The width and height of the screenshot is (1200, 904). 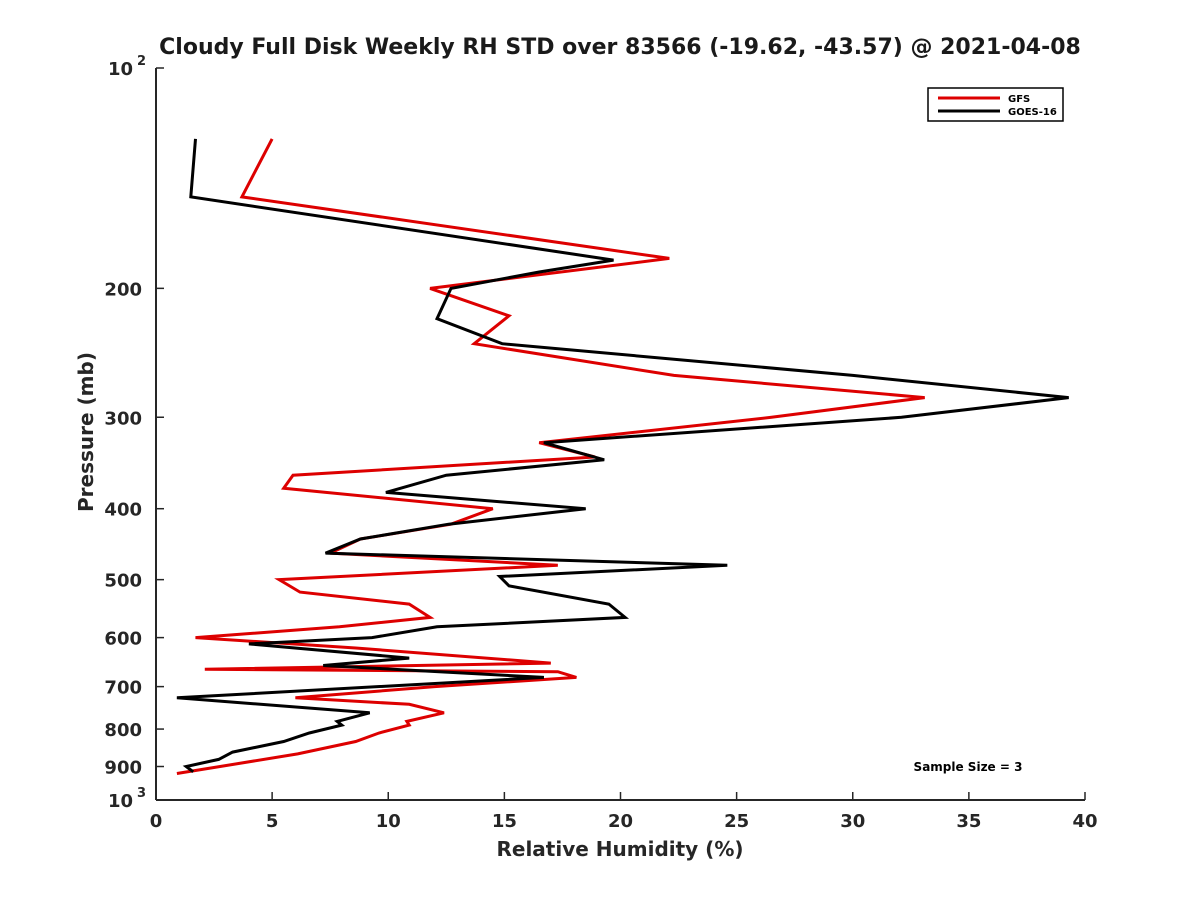 I want to click on y-tick-label: 200, so click(x=123, y=289).